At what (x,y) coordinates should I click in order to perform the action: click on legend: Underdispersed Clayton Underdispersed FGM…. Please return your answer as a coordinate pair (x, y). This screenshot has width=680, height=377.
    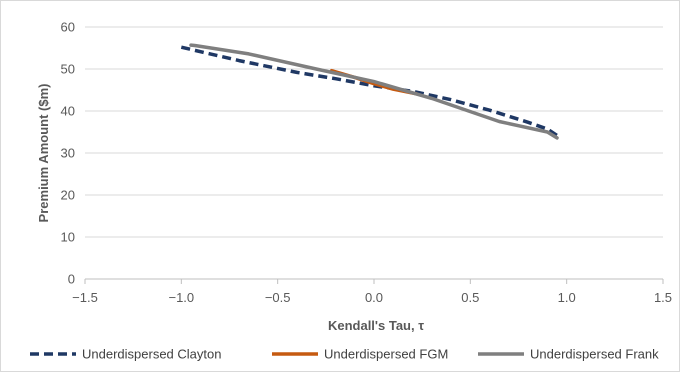
    Looking at the image, I should click on (344, 354).